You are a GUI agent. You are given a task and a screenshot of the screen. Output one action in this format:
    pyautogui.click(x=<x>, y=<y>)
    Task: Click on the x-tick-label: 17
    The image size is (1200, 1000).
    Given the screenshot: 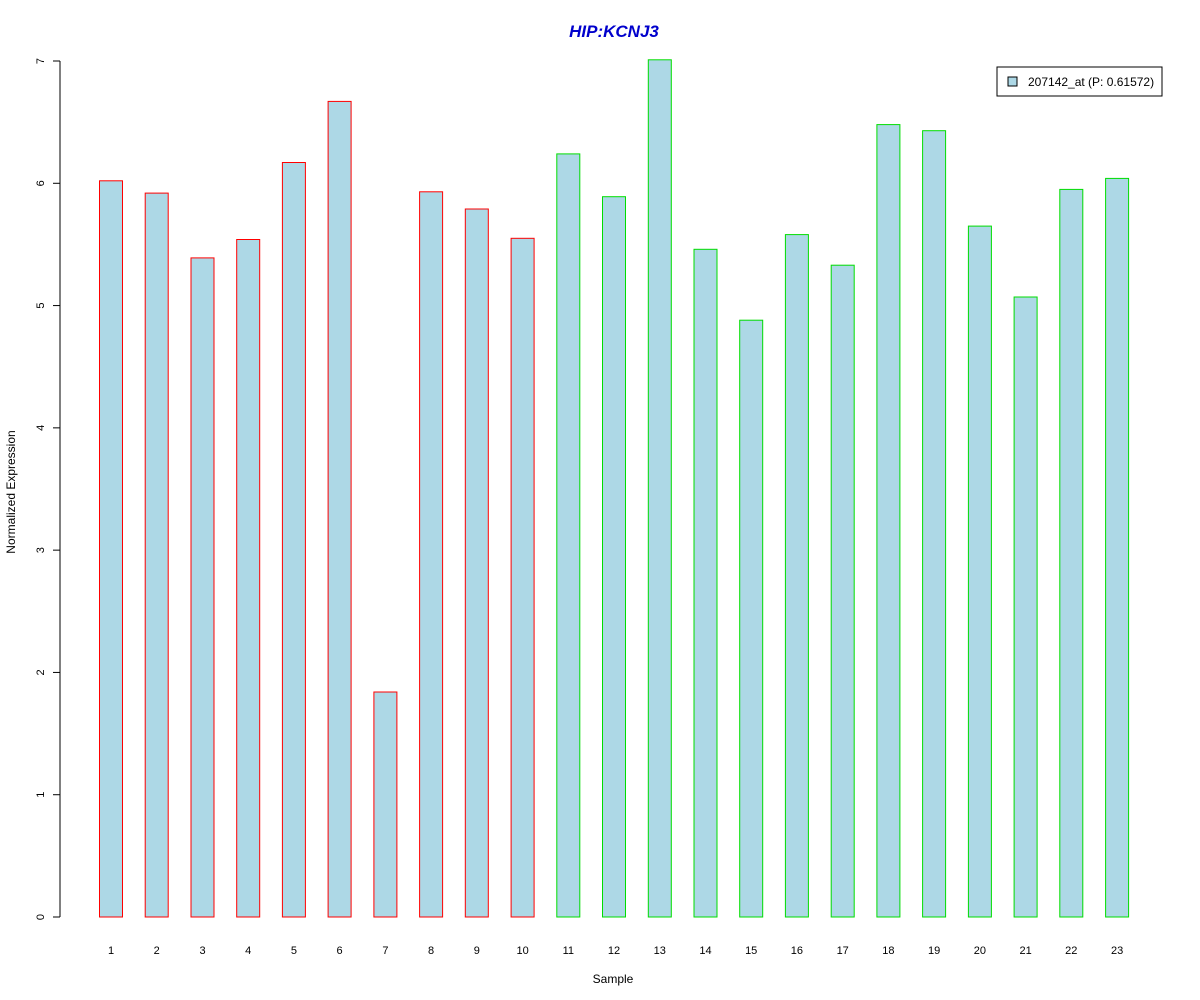 What is the action you would take?
    pyautogui.click(x=843, y=951)
    